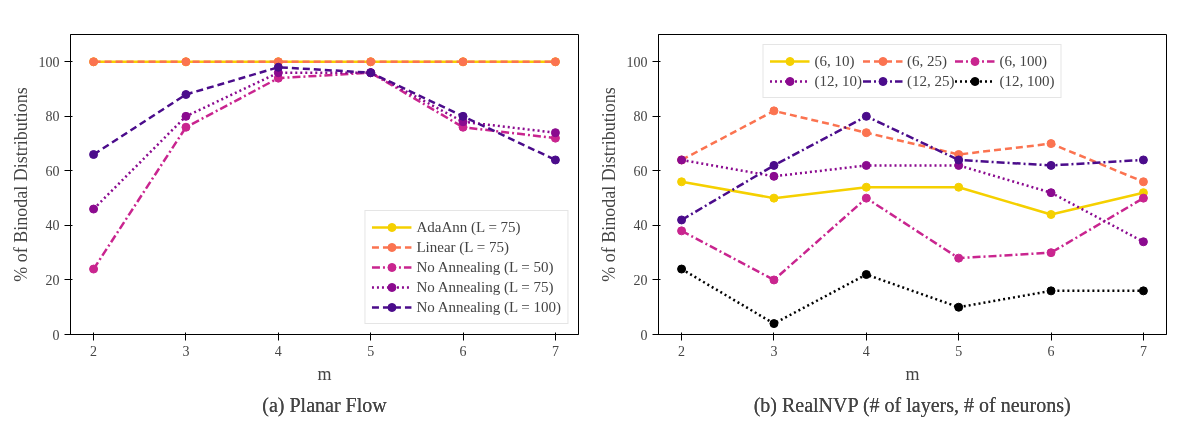 The image size is (1181, 423). Describe the element at coordinates (485, 267) in the screenshot. I see `legend-label: No Annealing (L = 50)` at that location.